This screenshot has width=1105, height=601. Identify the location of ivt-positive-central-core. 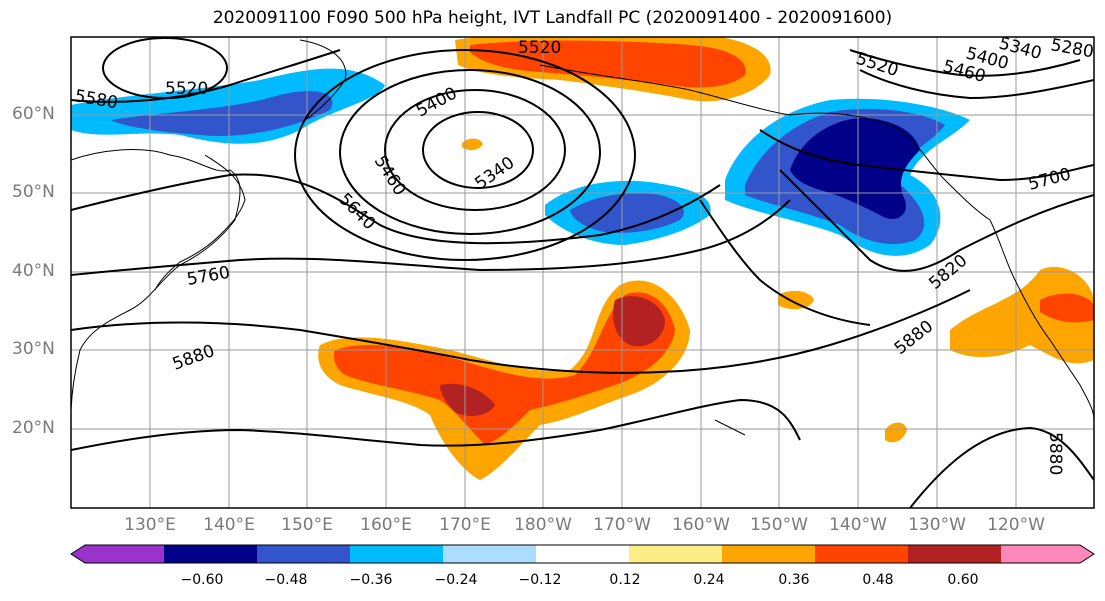
(639, 321).